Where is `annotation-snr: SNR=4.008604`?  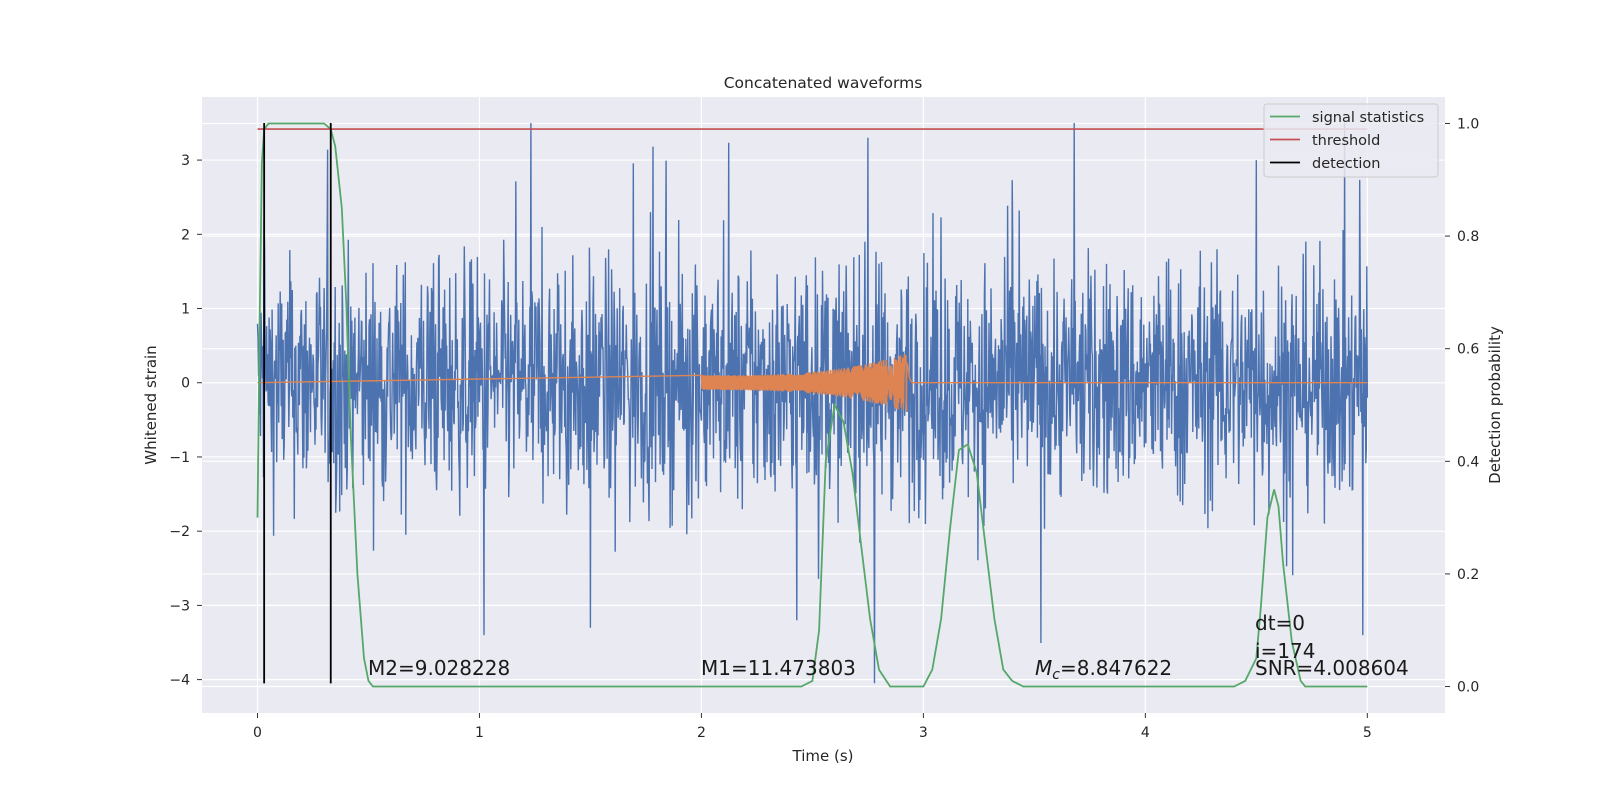 annotation-snr: SNR=4.008604 is located at coordinates (1332, 668).